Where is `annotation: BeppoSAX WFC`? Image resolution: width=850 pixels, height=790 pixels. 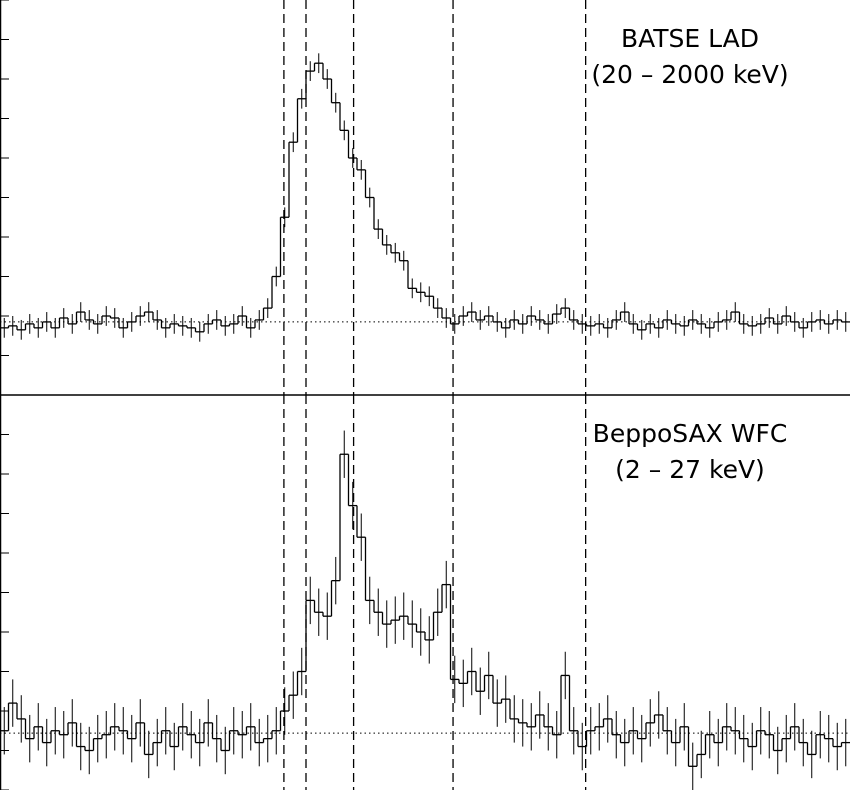 annotation: BeppoSAX WFC is located at coordinates (690, 433).